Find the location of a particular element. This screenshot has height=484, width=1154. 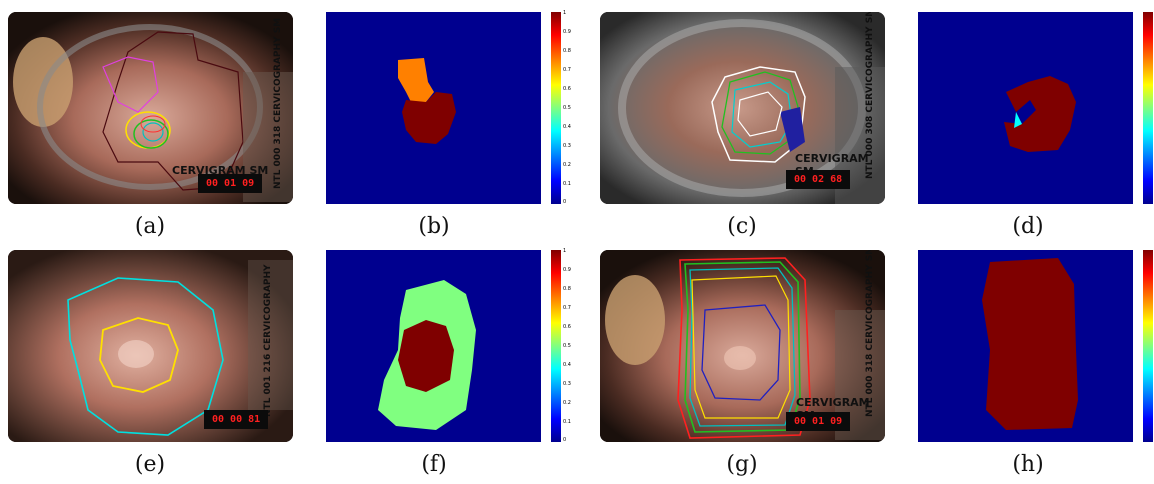

caption-g: (g) is located at coordinates (742, 464).